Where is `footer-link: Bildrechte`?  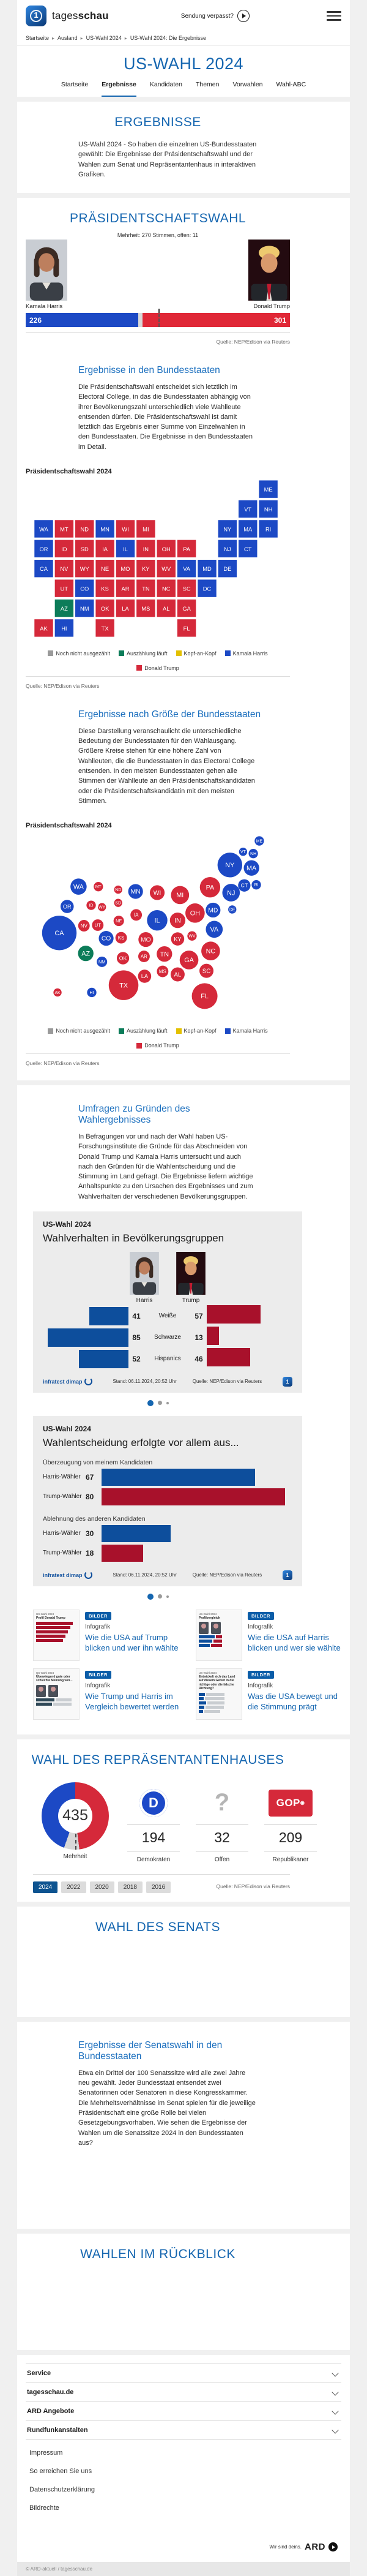 footer-link: Bildrechte is located at coordinates (44, 2508).